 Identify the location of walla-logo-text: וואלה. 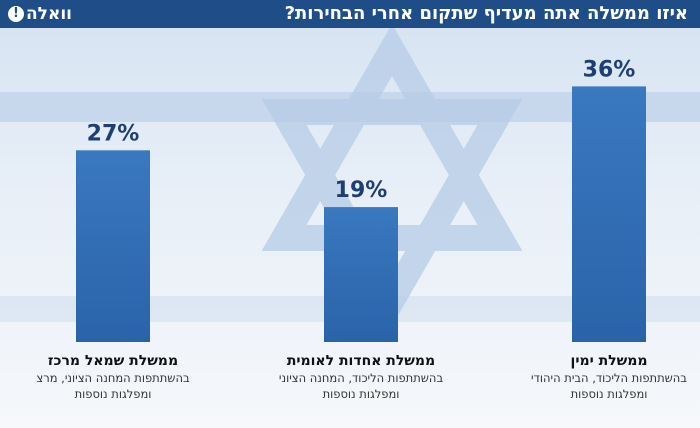
(49, 14).